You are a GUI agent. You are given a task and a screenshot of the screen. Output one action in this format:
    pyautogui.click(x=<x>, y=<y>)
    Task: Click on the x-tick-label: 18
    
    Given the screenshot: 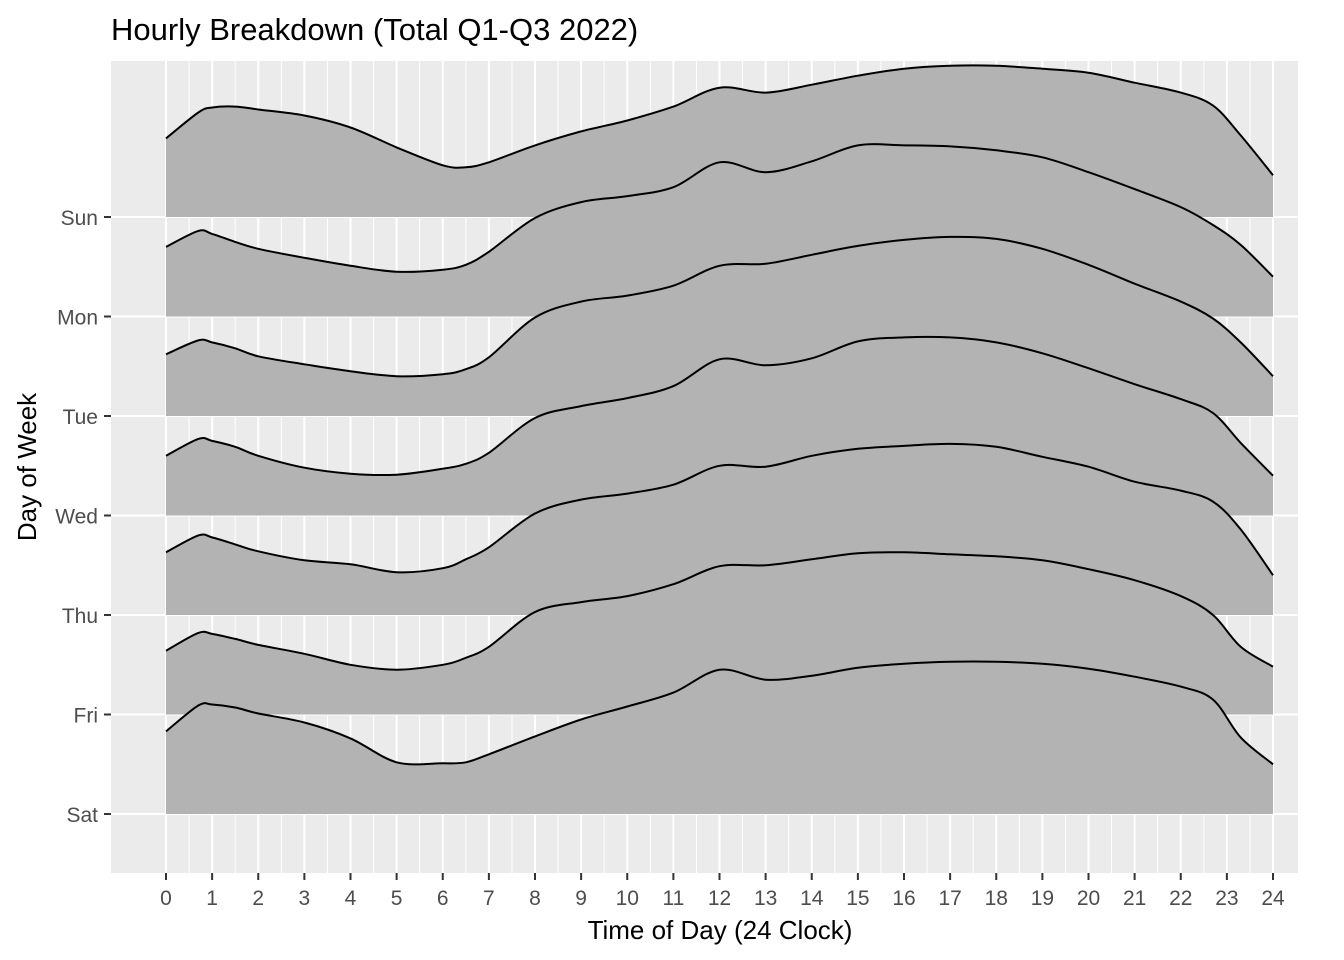 What is the action you would take?
    pyautogui.click(x=996, y=898)
    